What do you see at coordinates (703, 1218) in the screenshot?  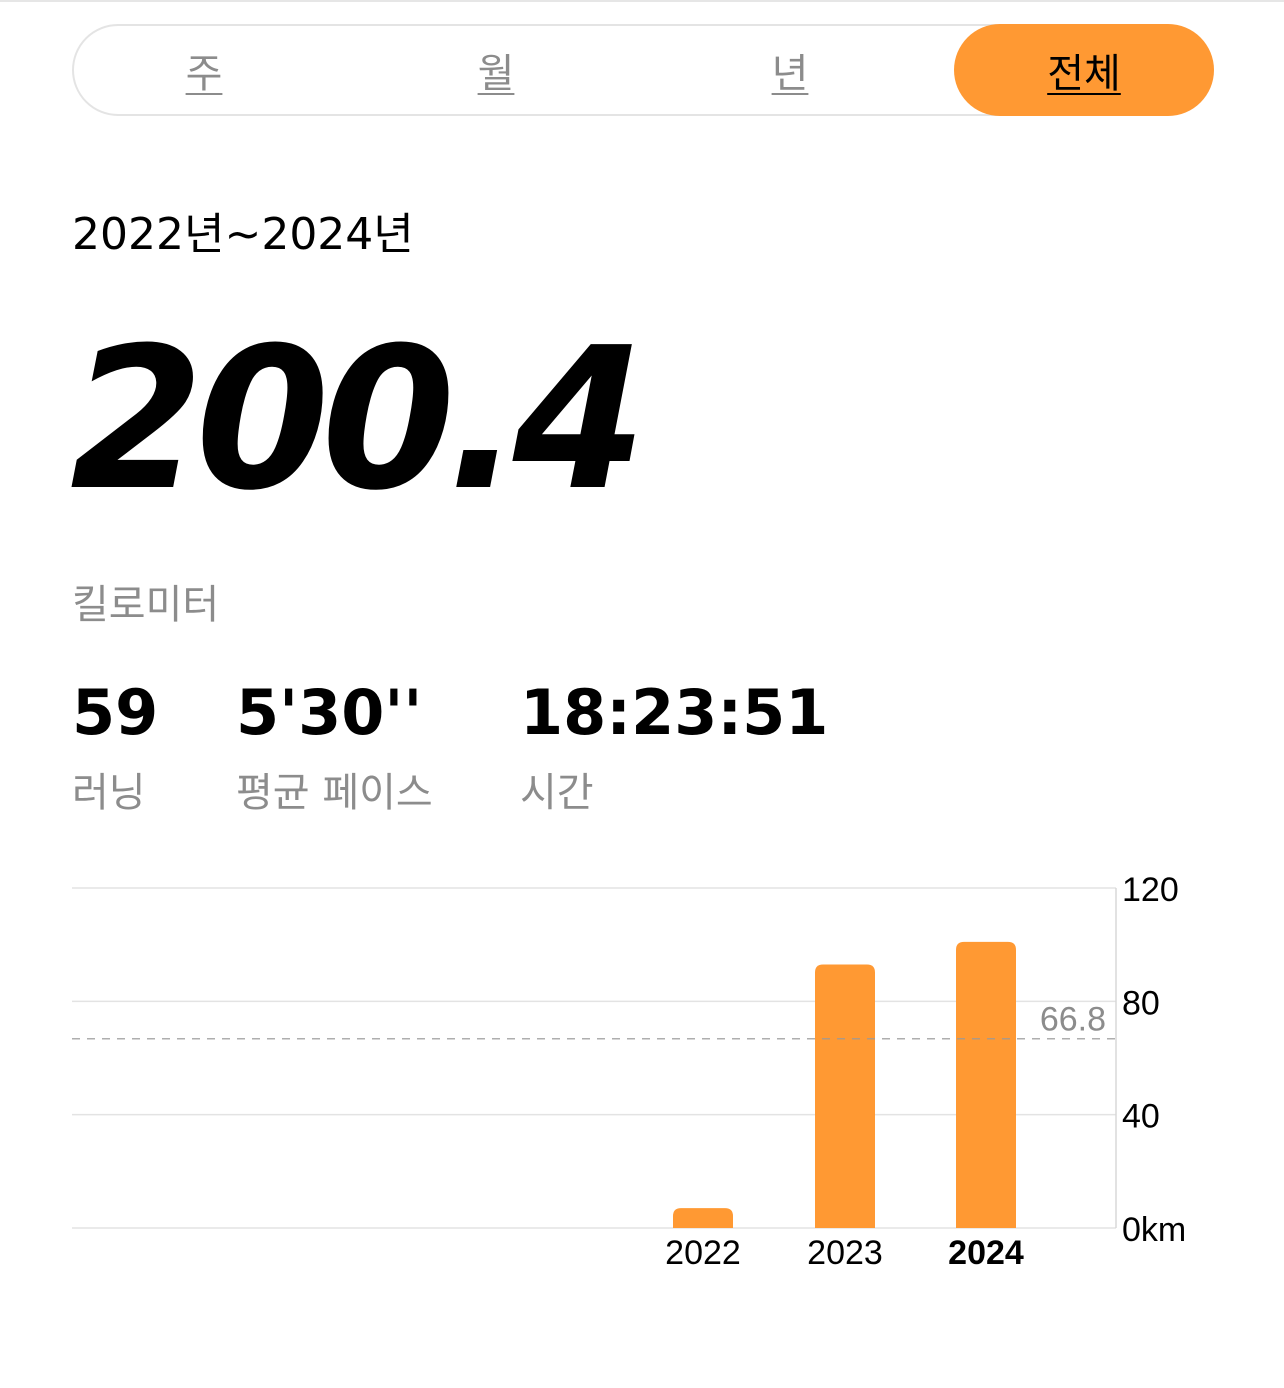 I see `bar-2022` at bounding box center [703, 1218].